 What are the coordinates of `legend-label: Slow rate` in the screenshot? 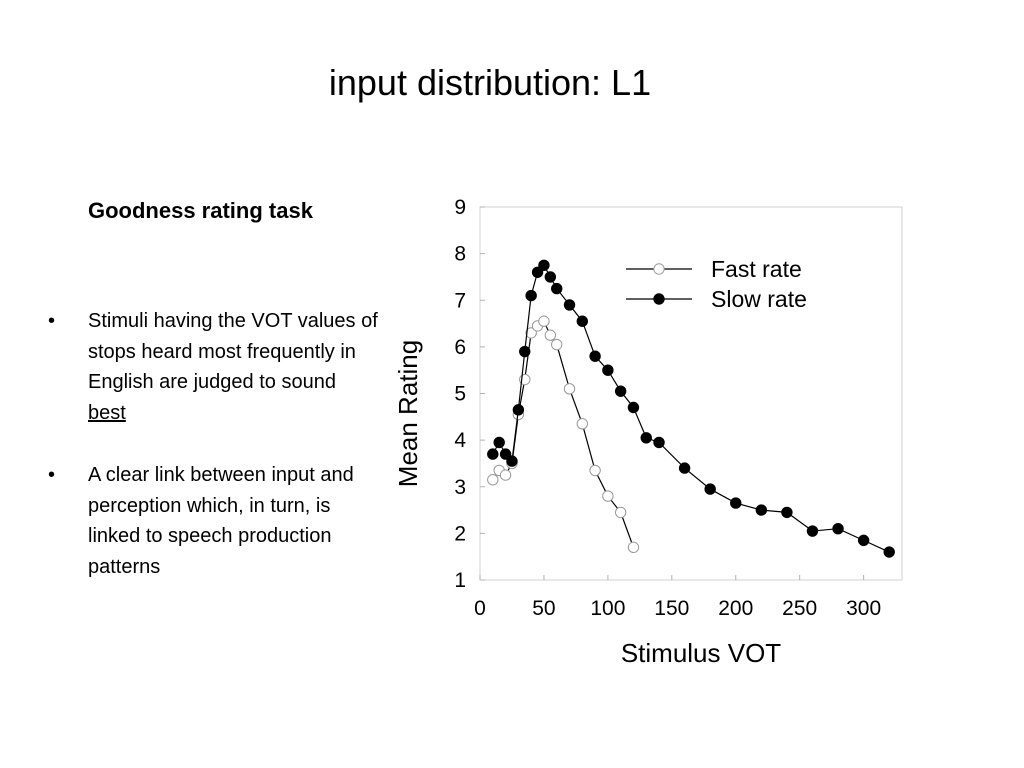 It's located at (759, 299).